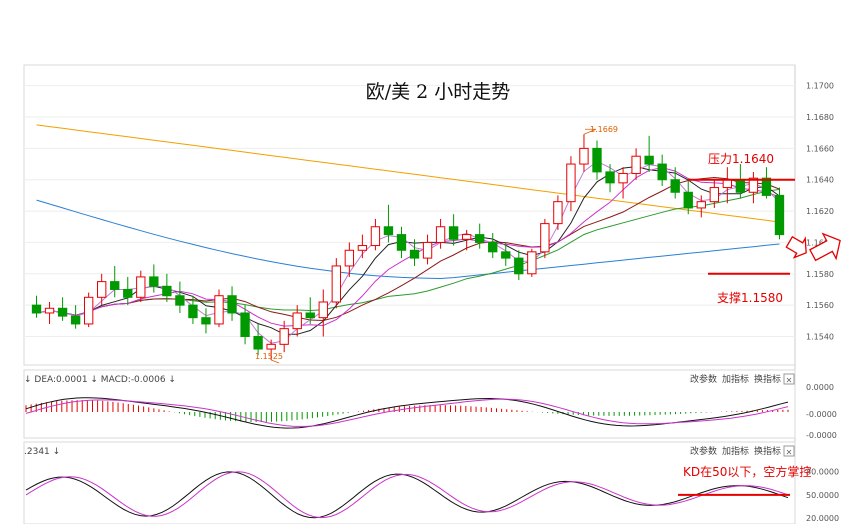 This screenshot has height=524, width=850. I want to click on support-label: 支撑1.1580, so click(750, 297).